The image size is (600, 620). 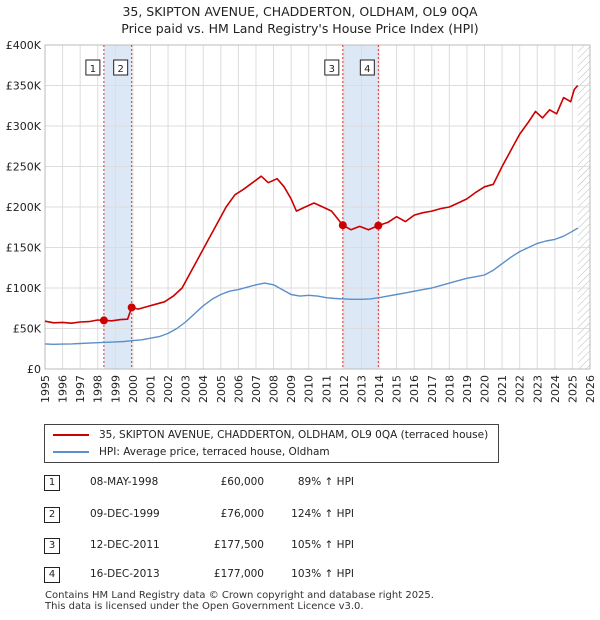 What do you see at coordinates (71, 435) in the screenshot?
I see `legend-swatch-property` at bounding box center [71, 435].